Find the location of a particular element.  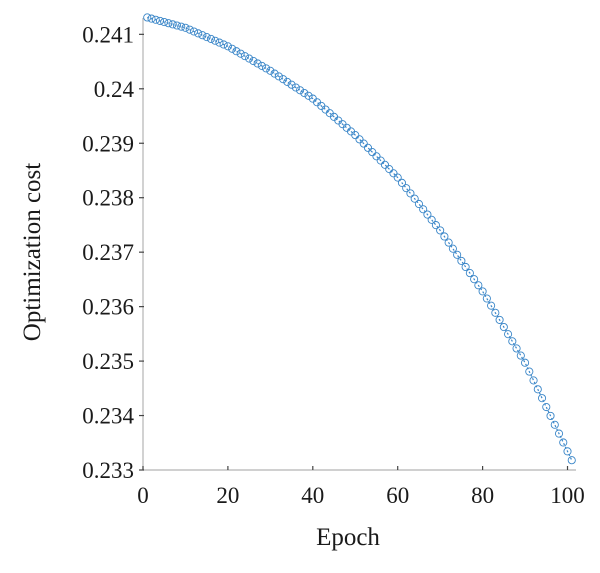

x-axis-title: Epoch is located at coordinates (348, 537).